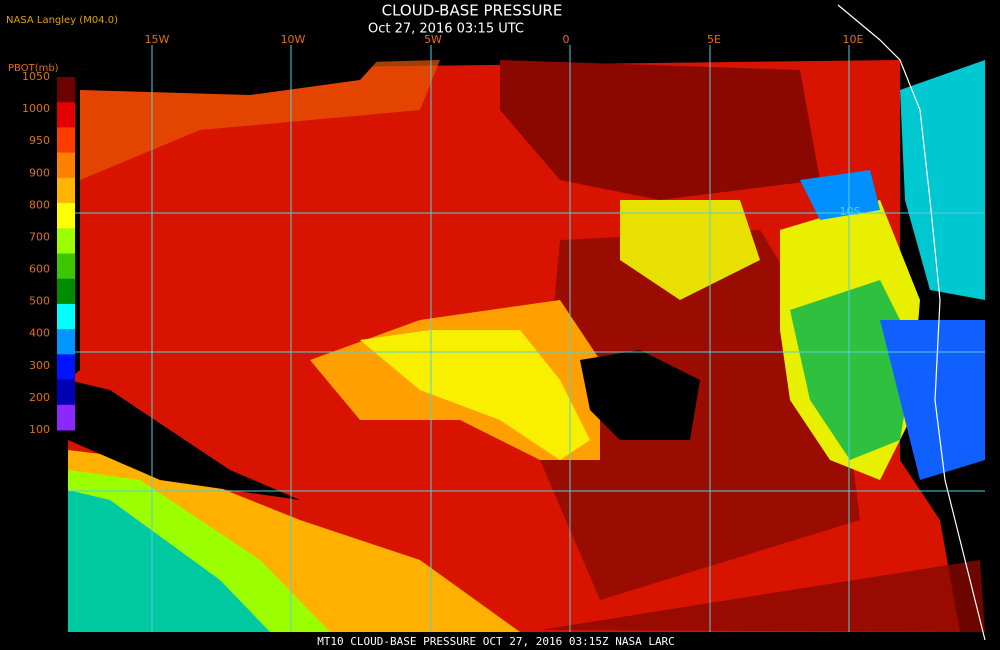 The height and width of the screenshot is (650, 1000). I want to click on source: NASA Langley (M04.0), so click(62, 20).